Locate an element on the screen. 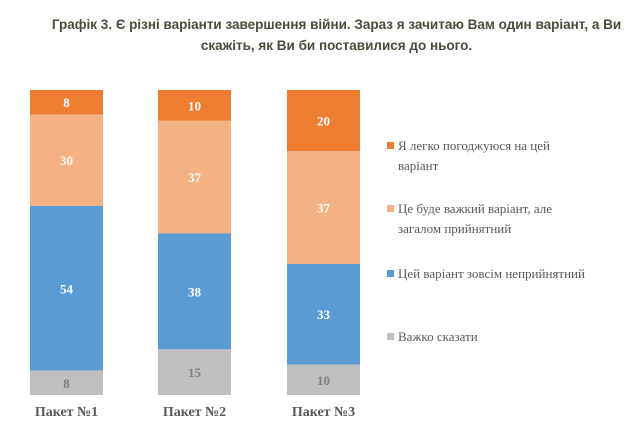 This screenshot has height=440, width=643. data-label: 30 is located at coordinates (66, 160).